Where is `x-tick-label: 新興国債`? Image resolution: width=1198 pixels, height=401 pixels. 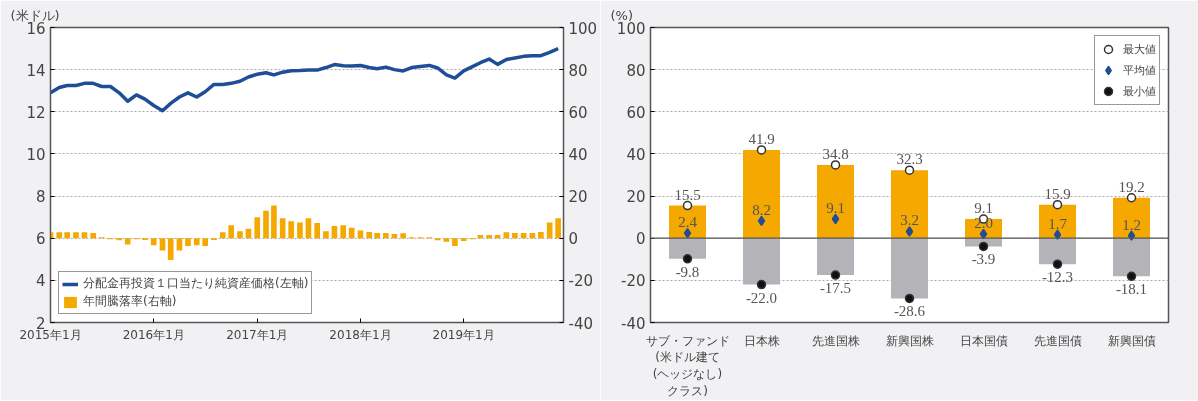
x-tick-label: 新興国債 is located at coordinates (1131, 340).